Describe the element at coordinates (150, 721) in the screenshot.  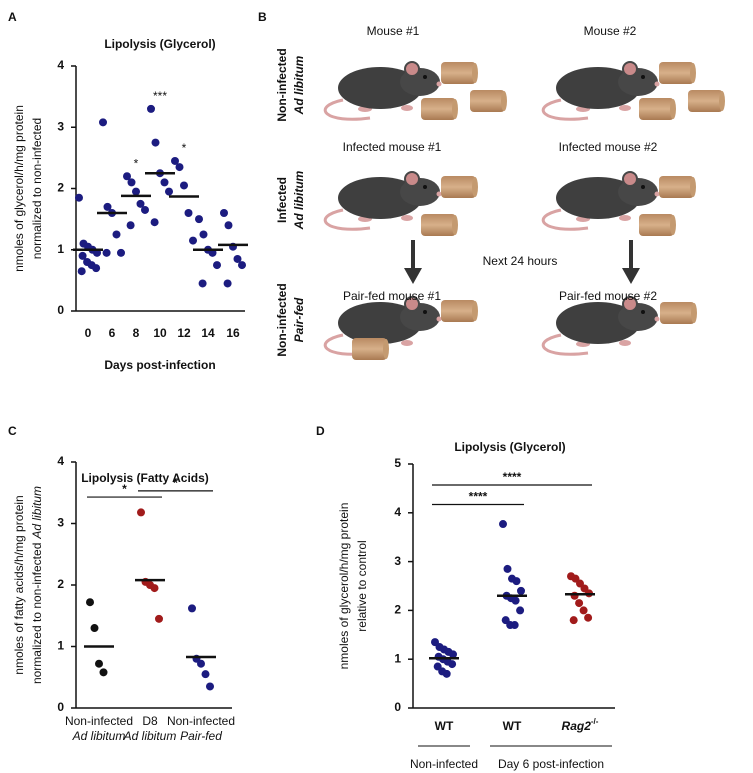
I see `x-tick-label: D8` at that location.